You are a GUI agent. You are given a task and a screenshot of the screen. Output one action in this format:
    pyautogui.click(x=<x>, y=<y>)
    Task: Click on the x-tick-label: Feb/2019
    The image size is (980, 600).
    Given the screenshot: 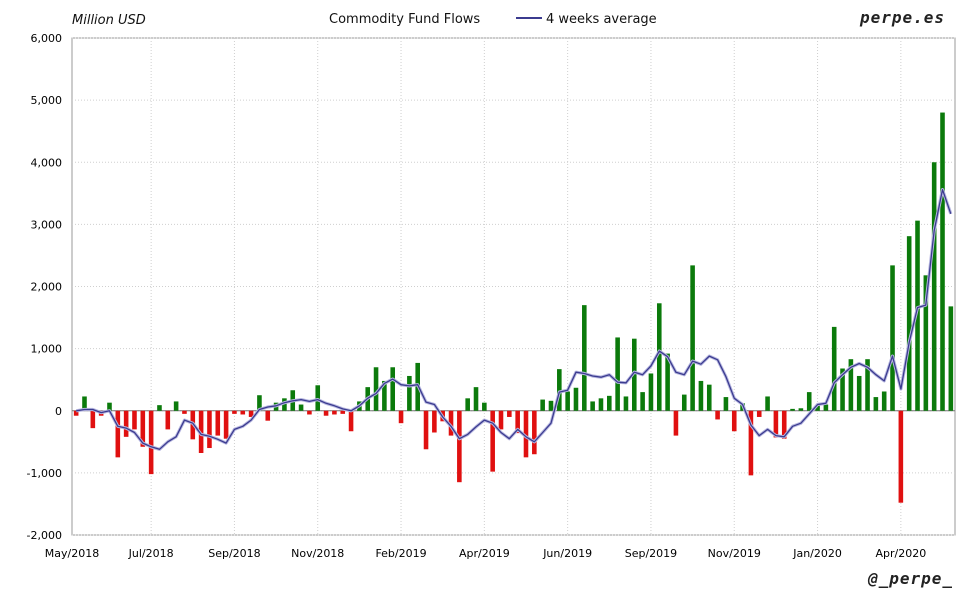 What is the action you would take?
    pyautogui.click(x=400, y=553)
    